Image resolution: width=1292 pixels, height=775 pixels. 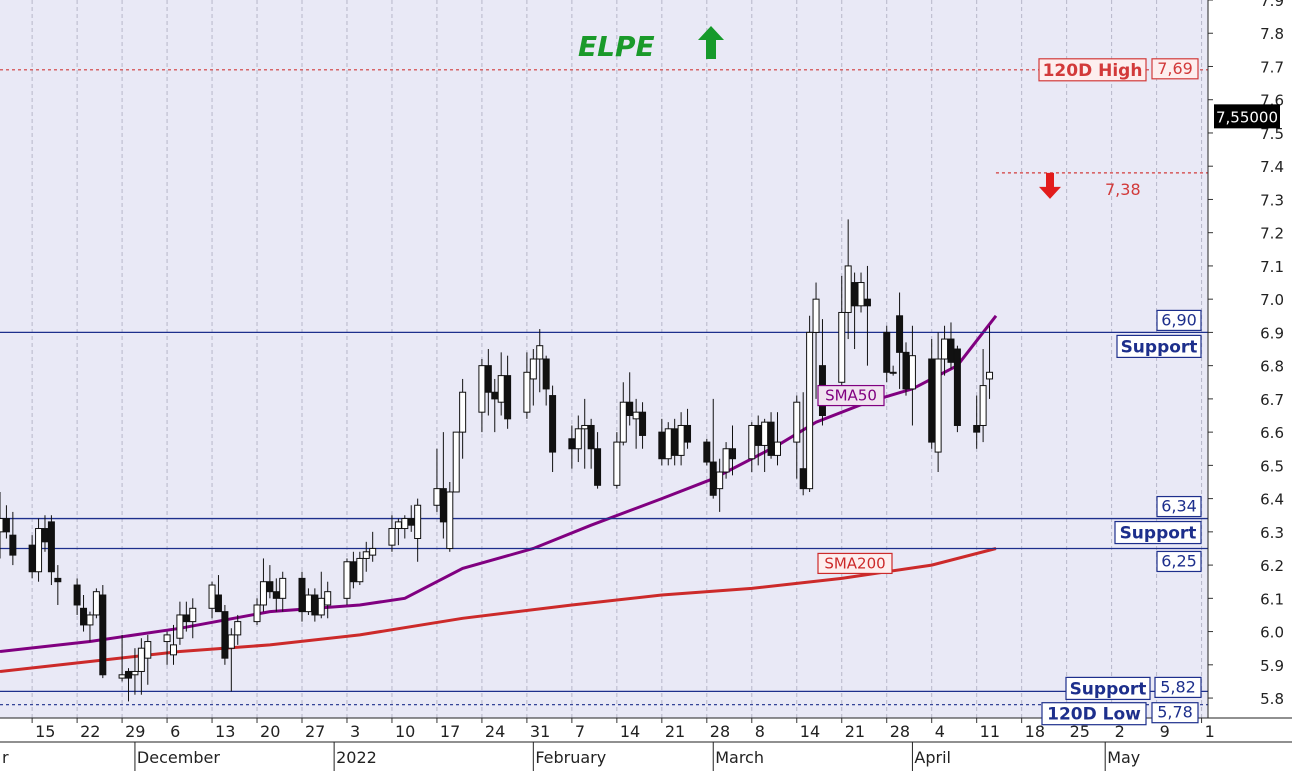 I want to click on y-tick-label: 6.1, so click(x=1272, y=599).